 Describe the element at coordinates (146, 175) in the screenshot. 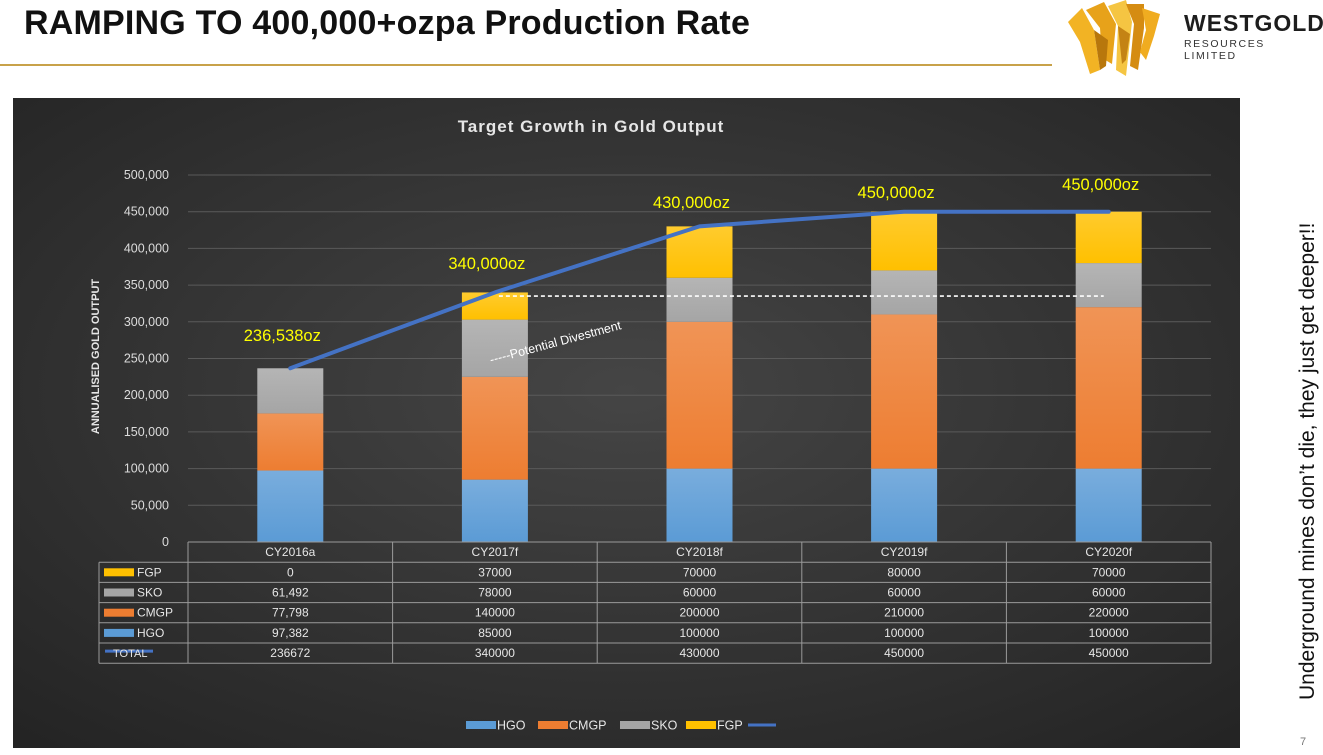

I see `y-tick-label: 500,000` at that location.